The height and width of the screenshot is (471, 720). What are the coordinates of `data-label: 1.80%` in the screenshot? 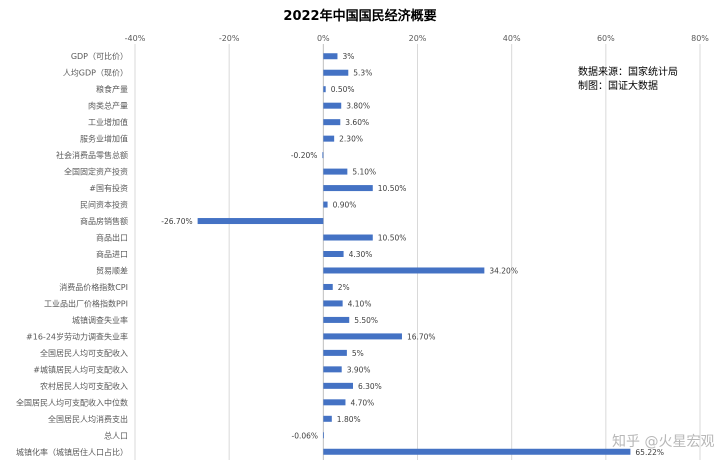 It's located at (349, 419).